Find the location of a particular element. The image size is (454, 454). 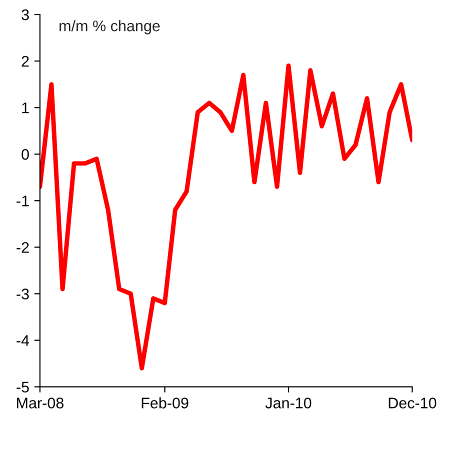

y-tick-label: -4 is located at coordinates (23, 340).